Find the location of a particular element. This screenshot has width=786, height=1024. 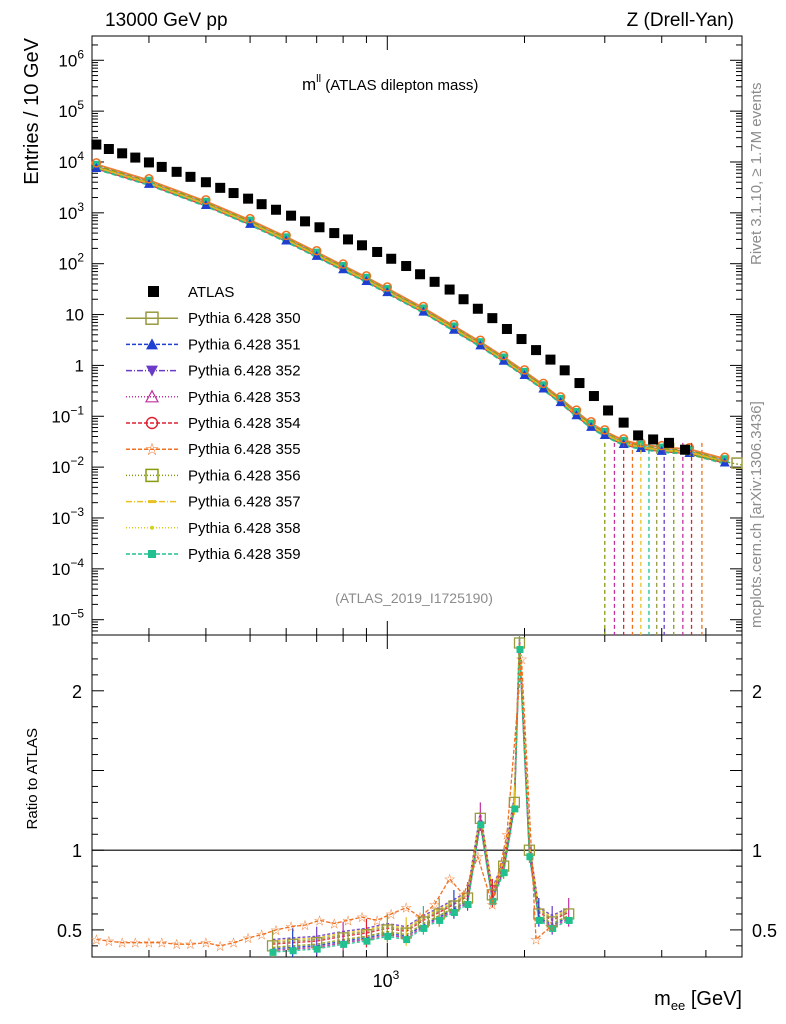

legend-label-atlas: ATLAS is located at coordinates (211, 292).